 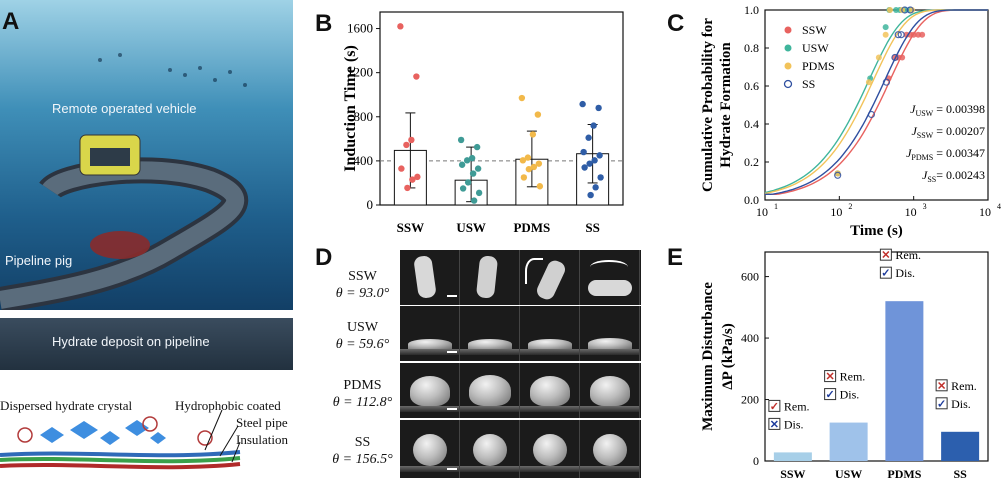 I want to click on y-tick-label: 0.4, so click(x=751, y=124).